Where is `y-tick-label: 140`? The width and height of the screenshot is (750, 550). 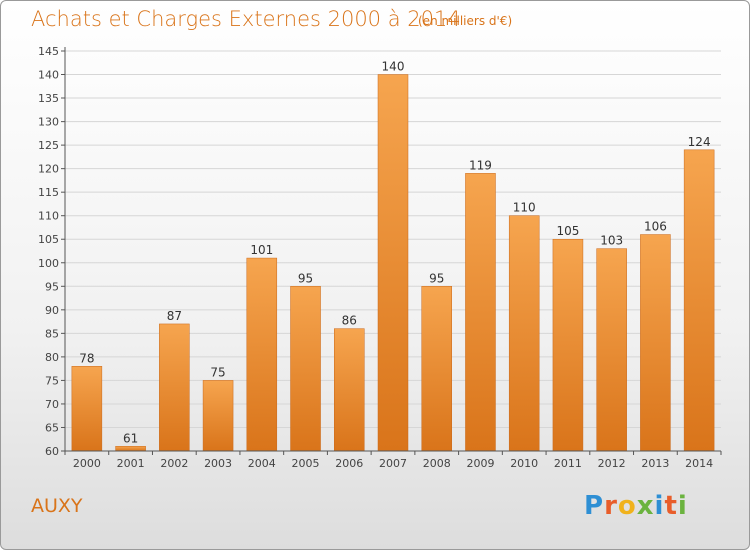
y-tick-label: 140 is located at coordinates (48, 75).